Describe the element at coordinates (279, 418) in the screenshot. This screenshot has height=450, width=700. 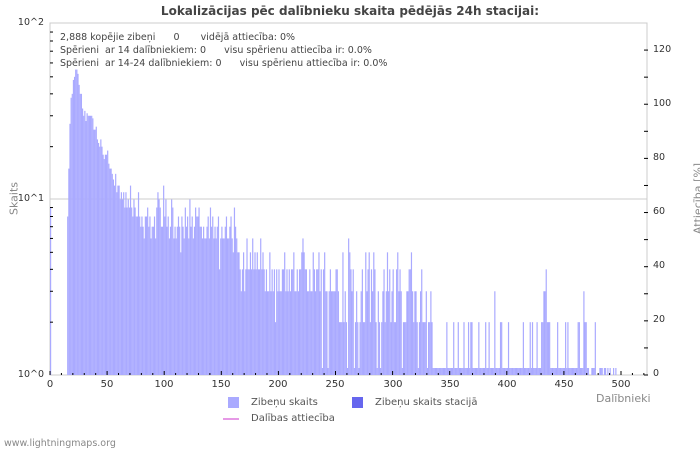
I see `legend-dalibas-attieciba: Dalības attiecība` at that location.